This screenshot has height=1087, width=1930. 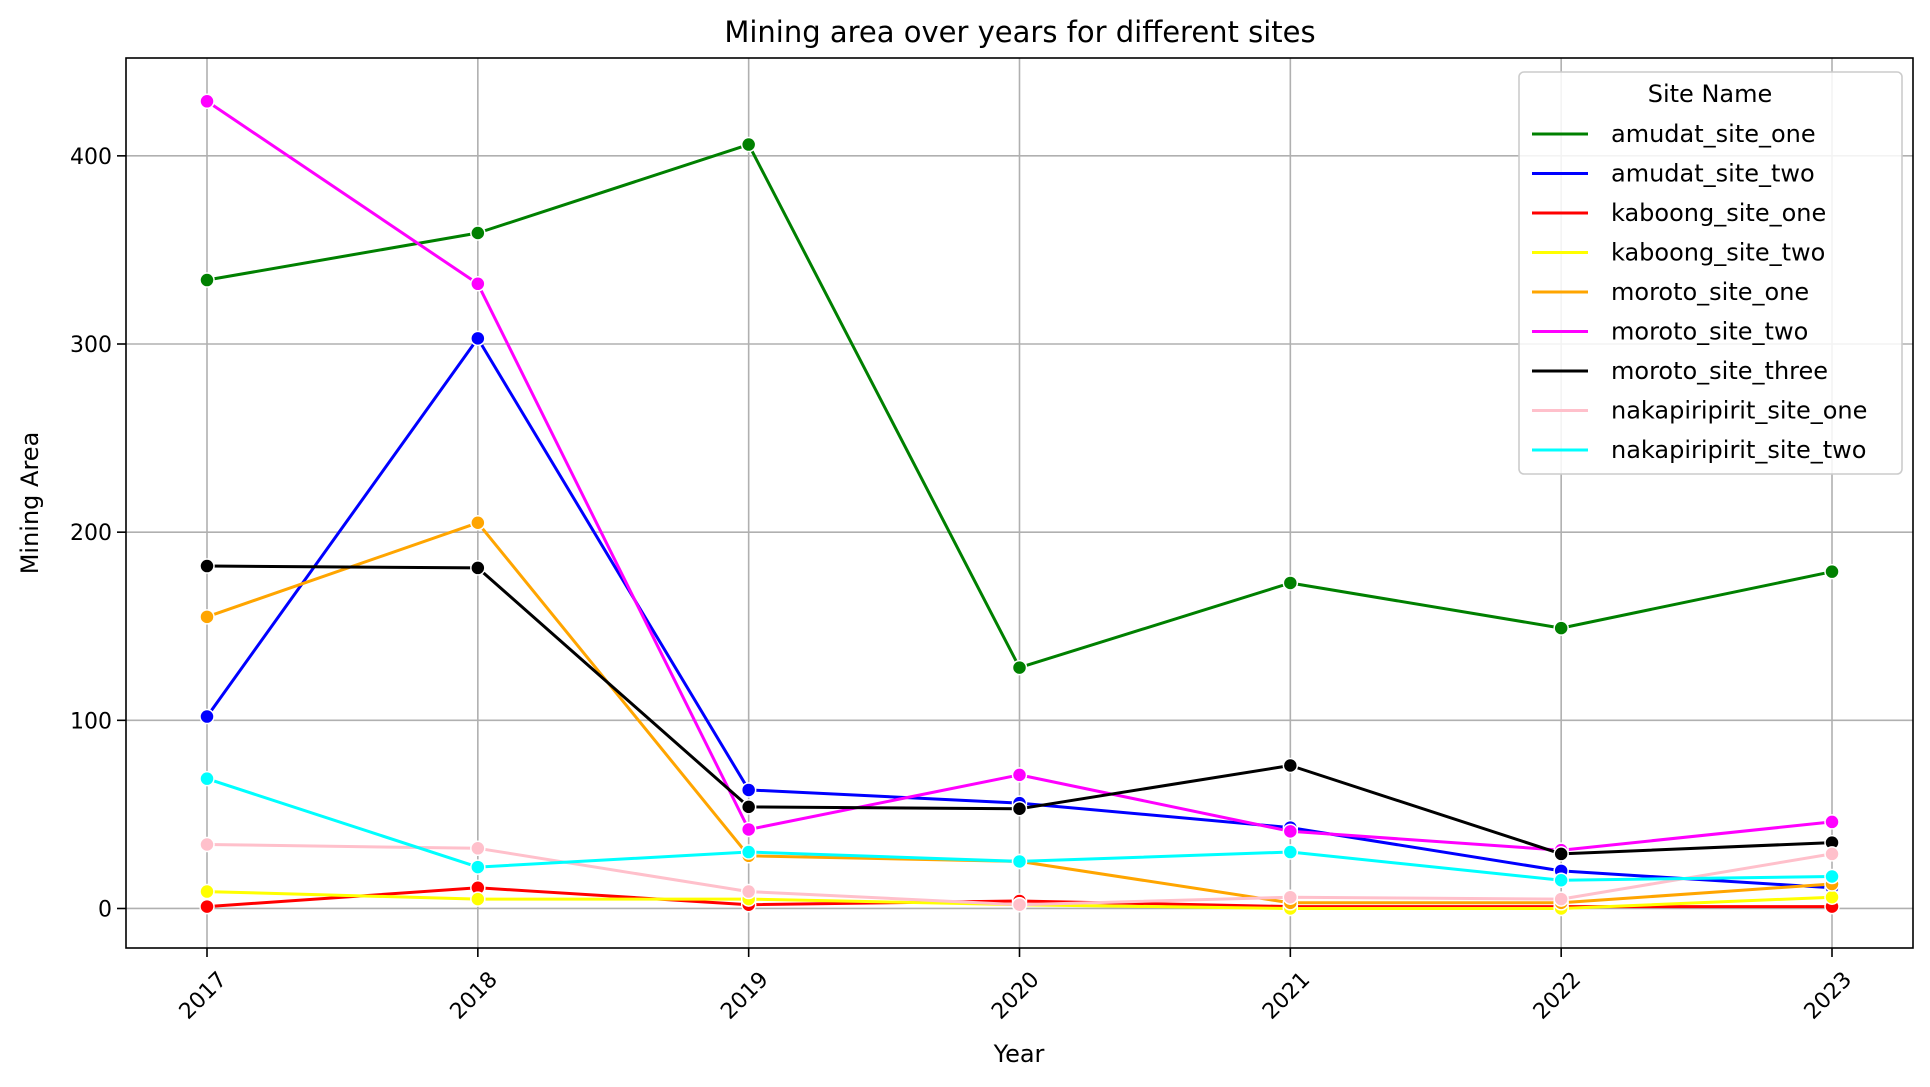 I want to click on y-tick-label: 0, so click(x=105, y=909).